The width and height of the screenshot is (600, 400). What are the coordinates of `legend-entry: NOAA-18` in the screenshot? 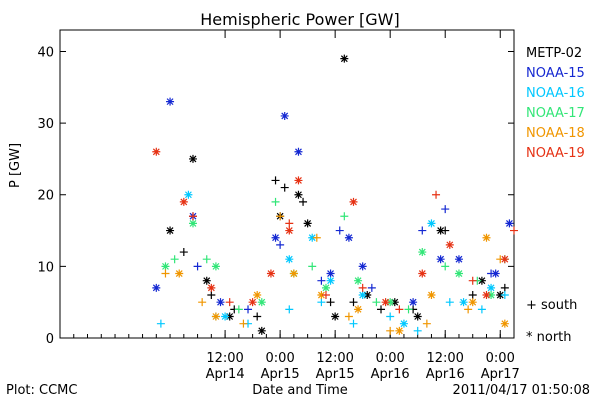 It's located at (555, 133).